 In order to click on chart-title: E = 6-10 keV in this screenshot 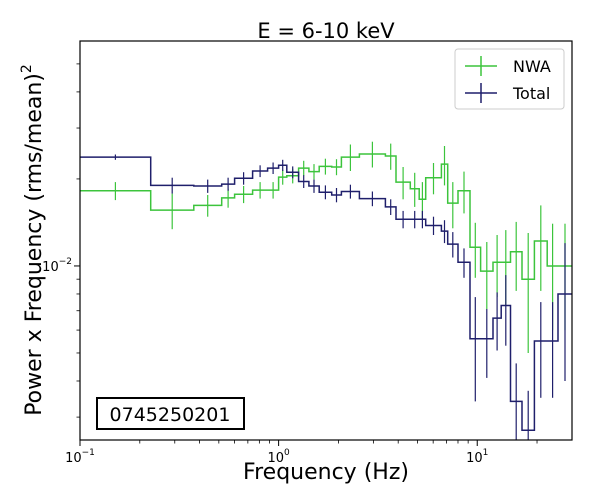, I will do `click(326, 31)`.